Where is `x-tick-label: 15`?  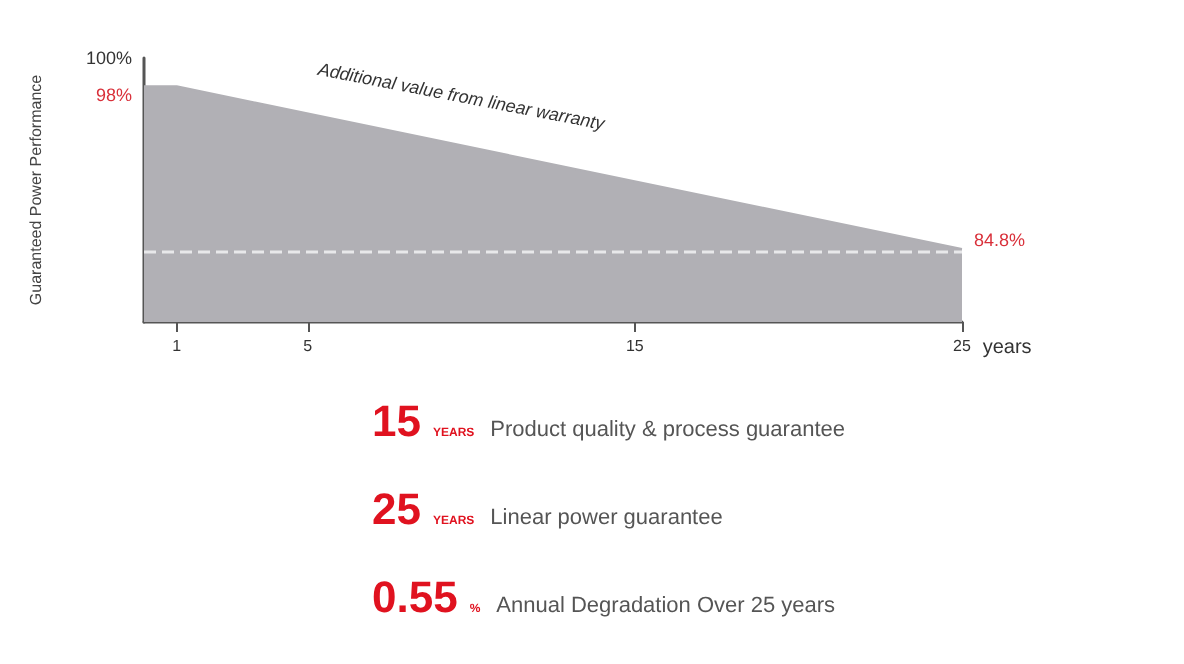
x-tick-label: 15 is located at coordinates (635, 346).